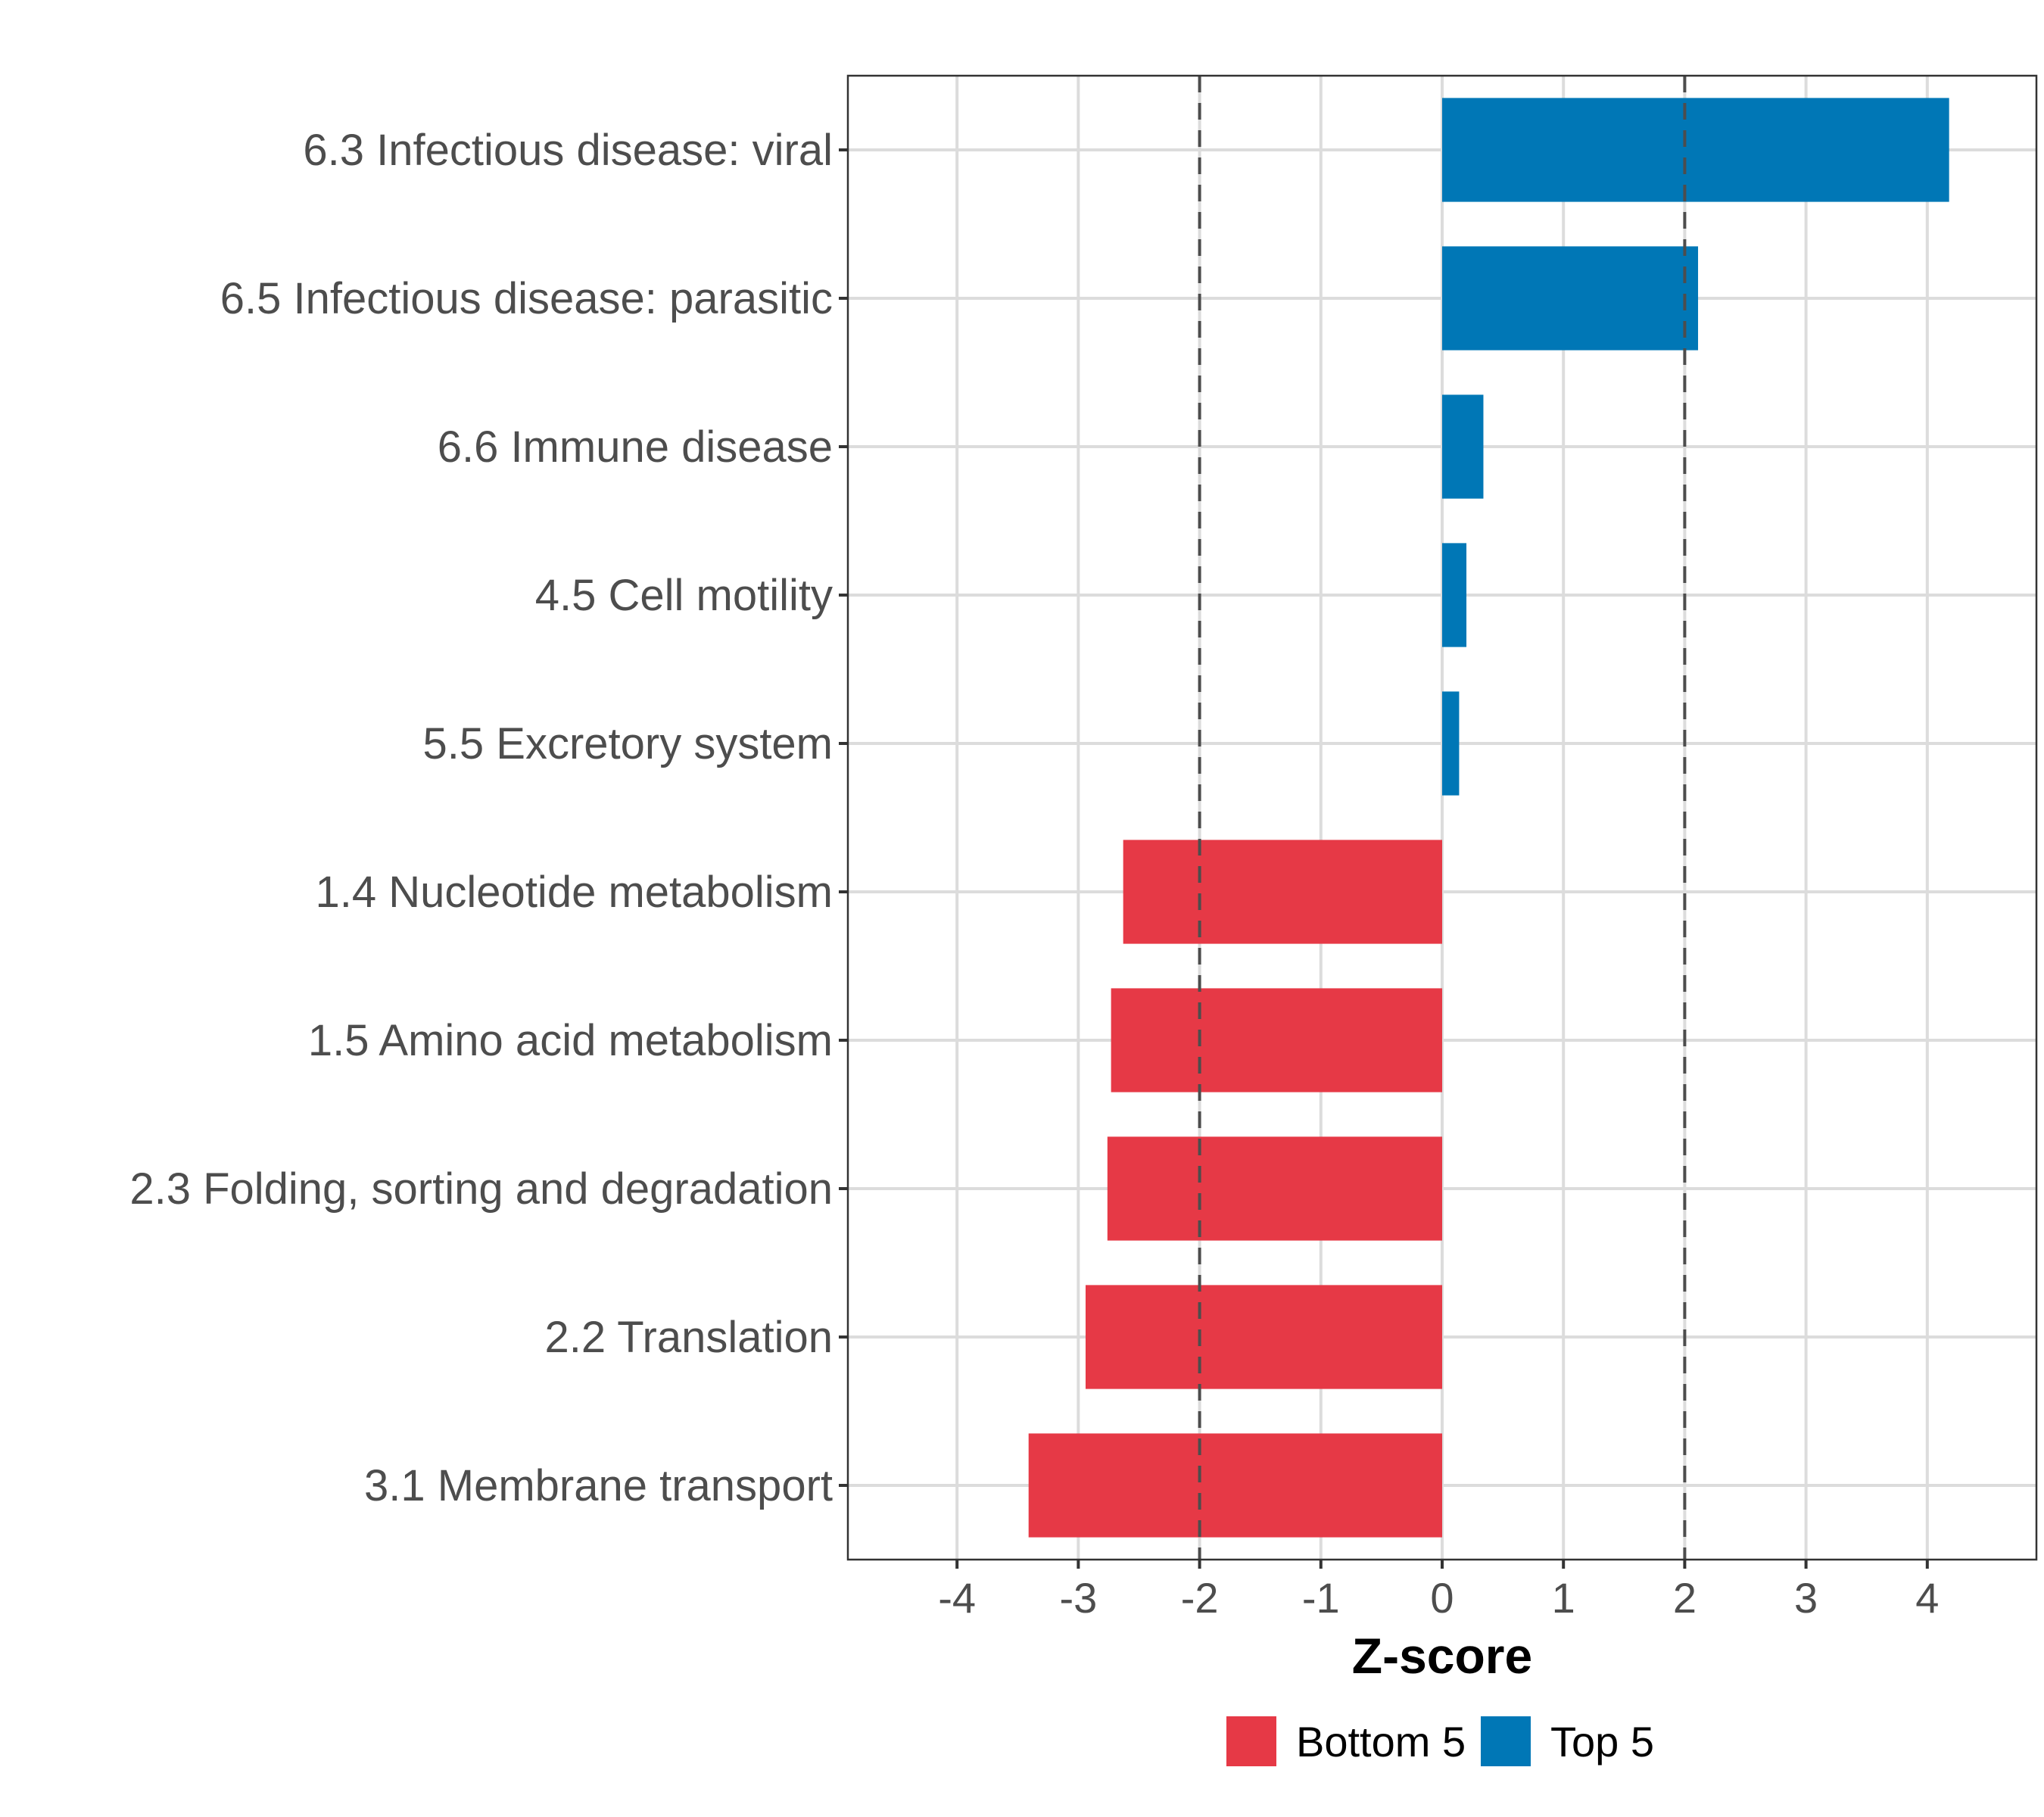 This screenshot has height=1817, width=2044. What do you see at coordinates (568, 150) in the screenshot?
I see `y-tick-label: 6.3 Infectious disease: viral` at bounding box center [568, 150].